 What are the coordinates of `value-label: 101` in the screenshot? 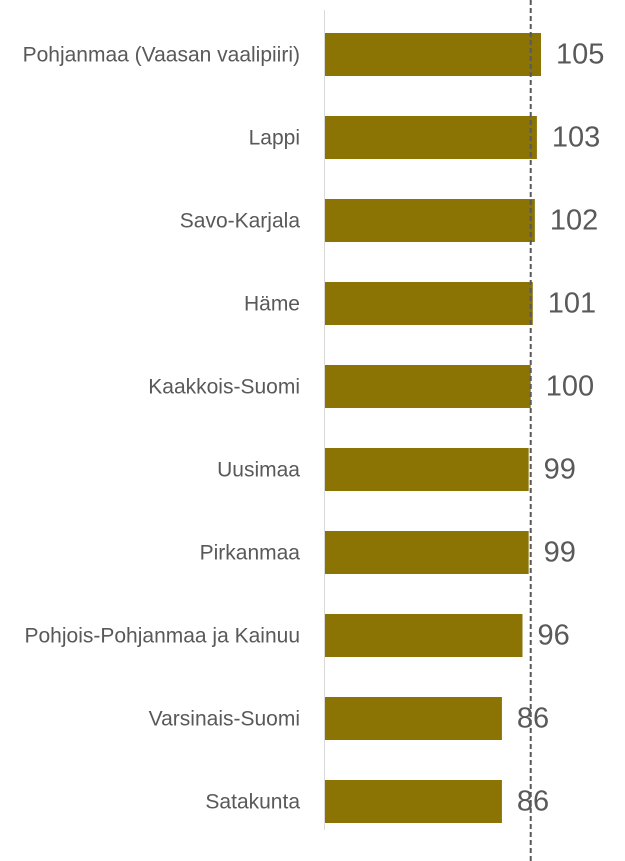 It's located at (572, 303).